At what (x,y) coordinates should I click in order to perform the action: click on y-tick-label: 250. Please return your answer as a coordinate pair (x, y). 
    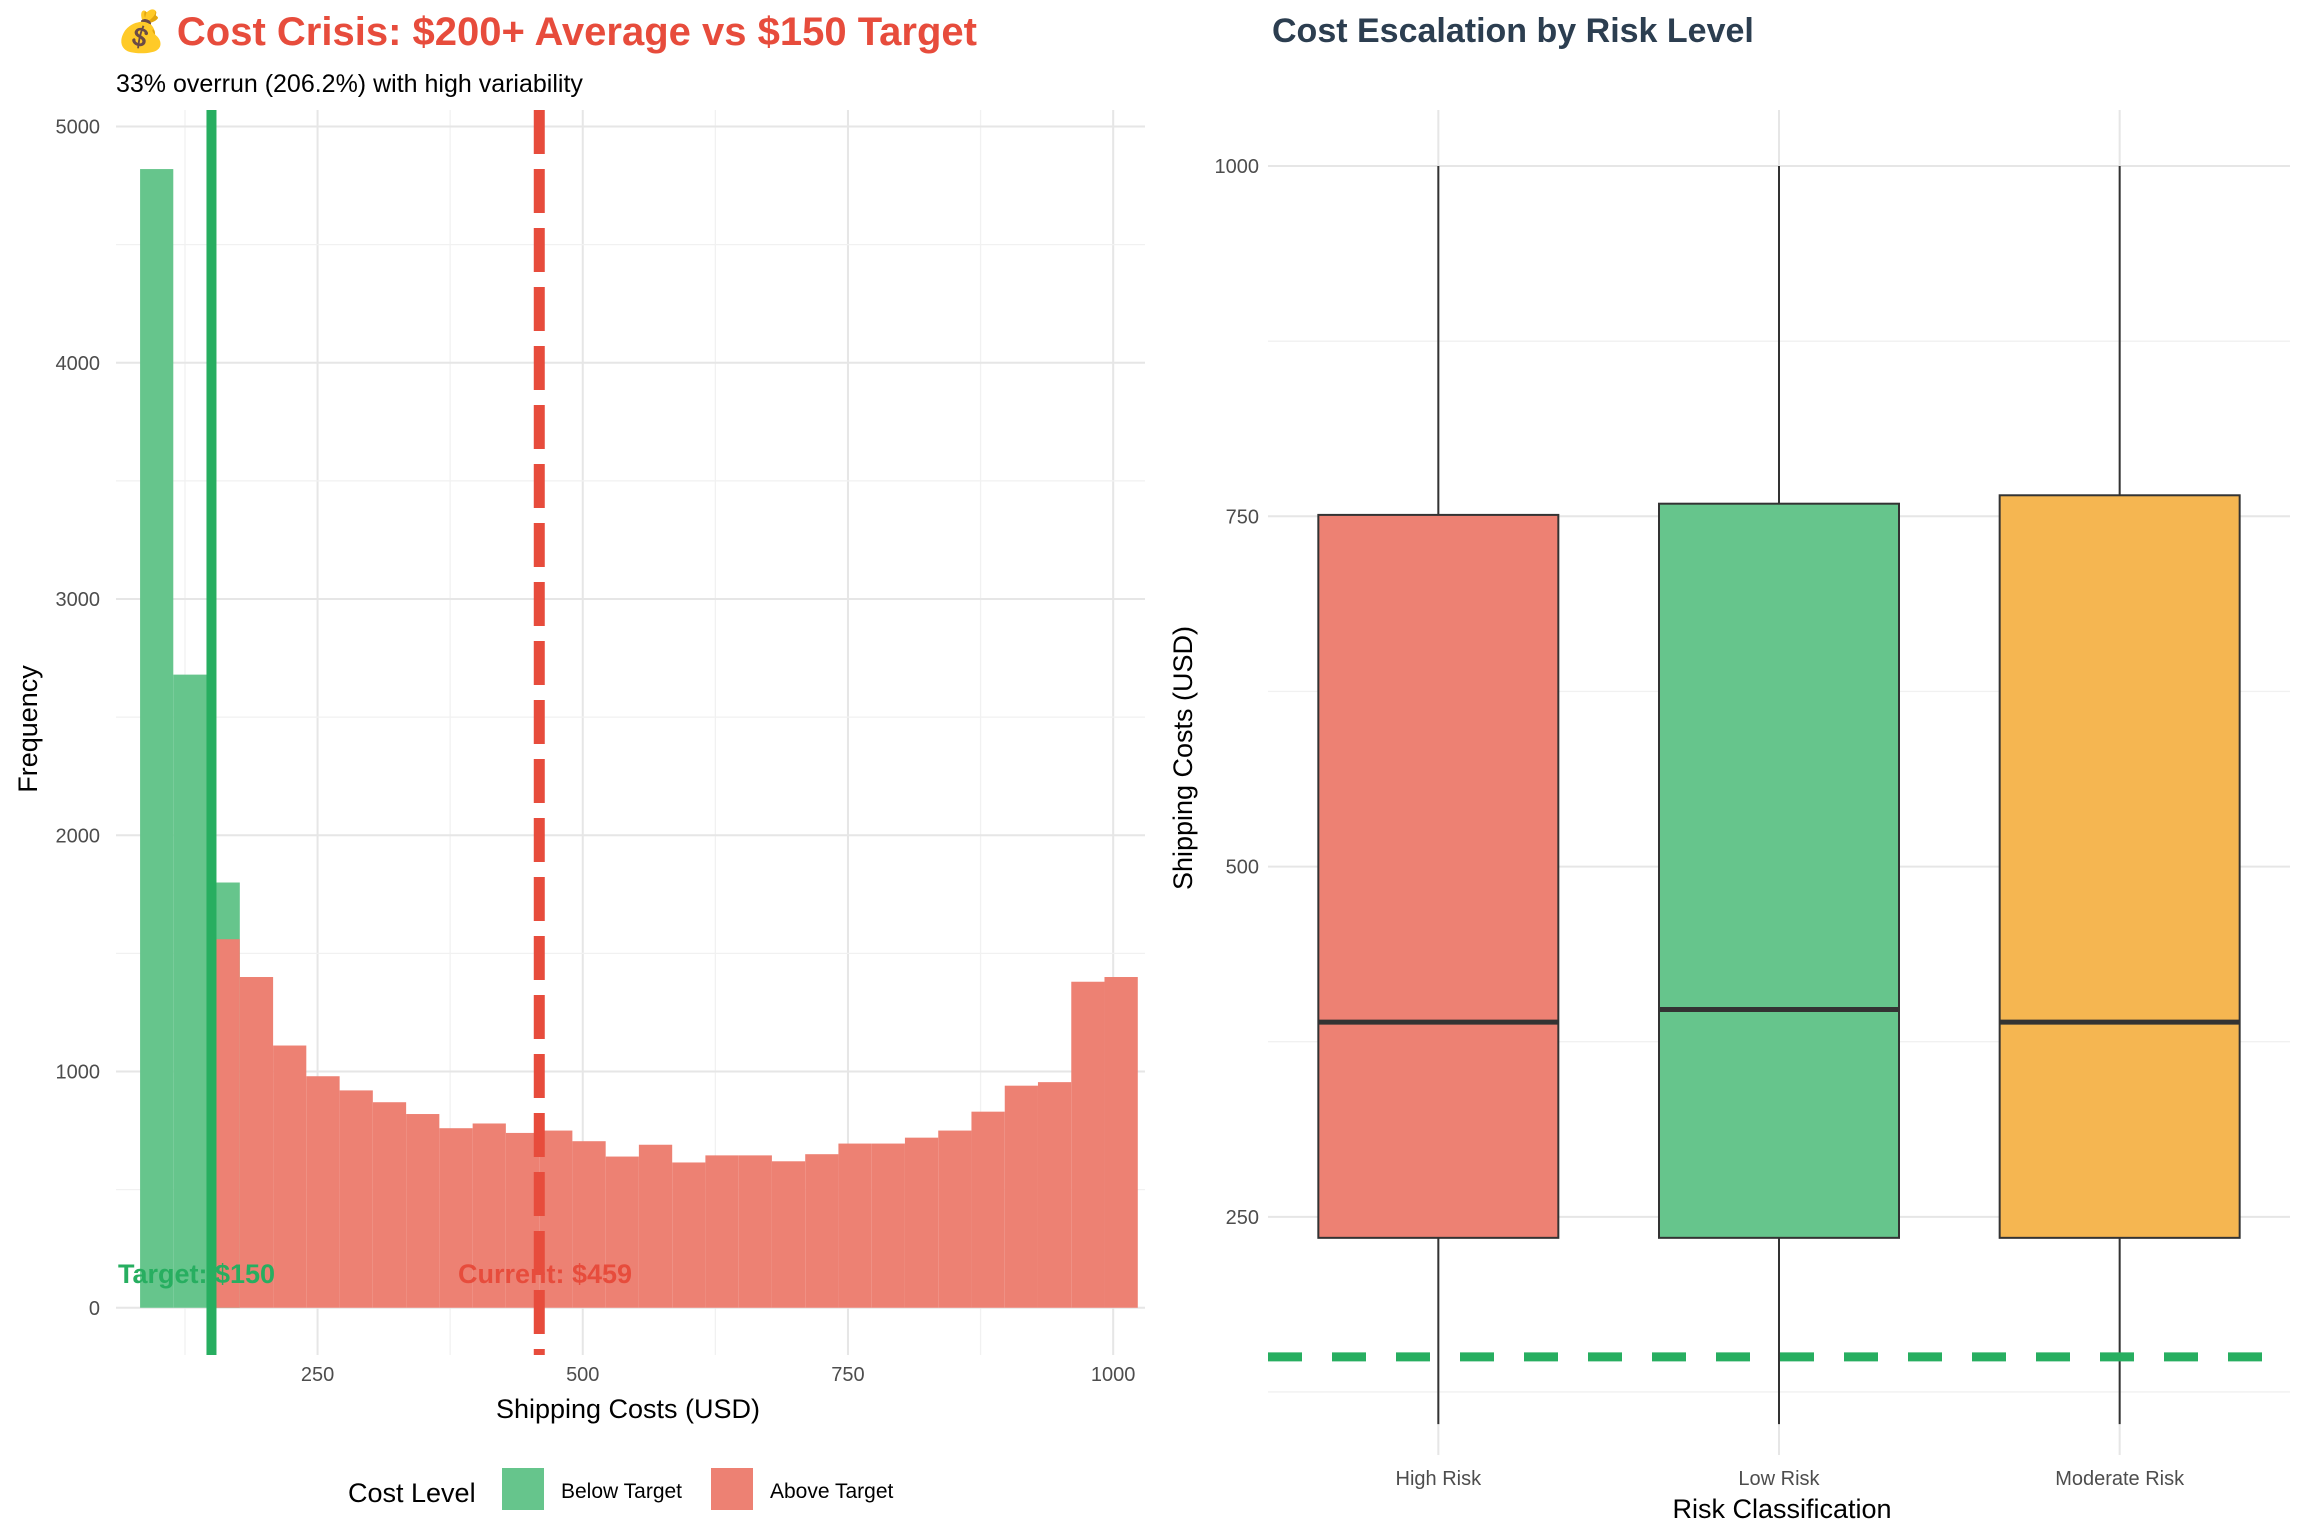
    Looking at the image, I should click on (1242, 1218).